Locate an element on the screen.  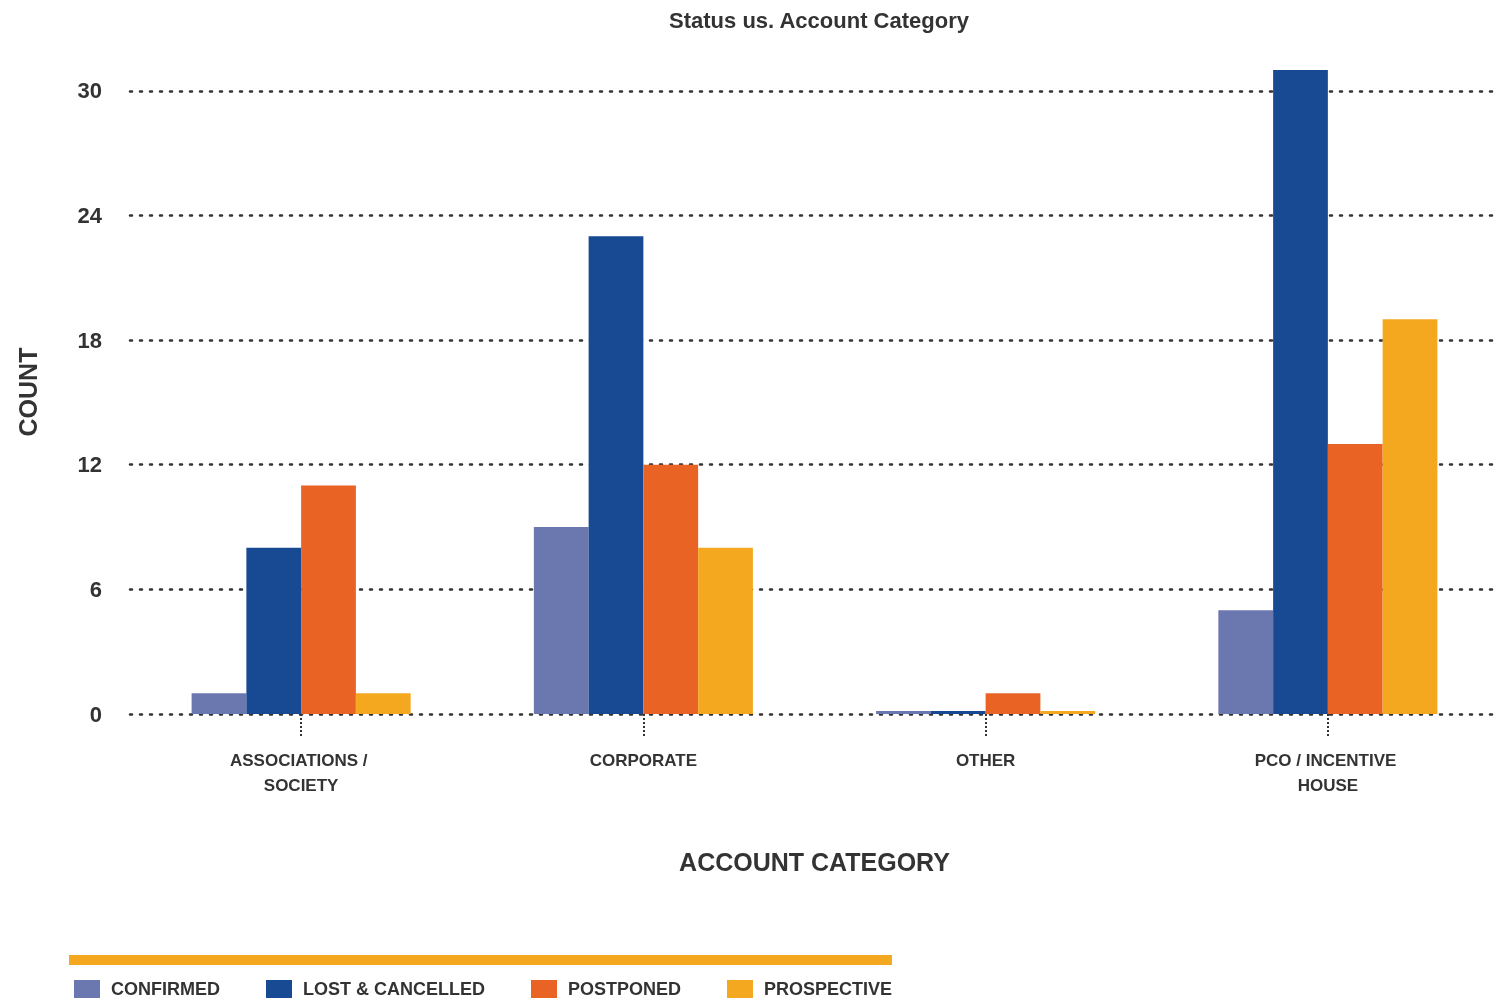
y-tick-label: 0 is located at coordinates (95, 714).